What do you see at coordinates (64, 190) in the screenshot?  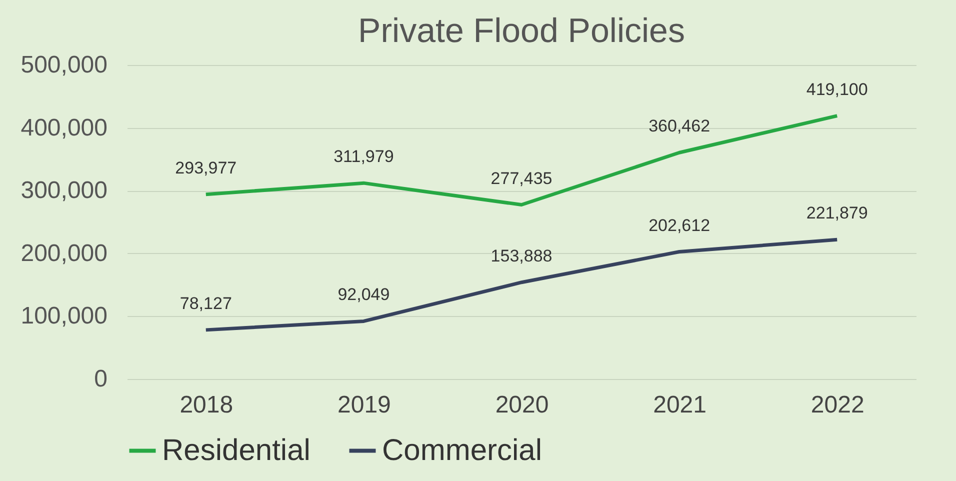 I see `y-tick-label: 300,000` at bounding box center [64, 190].